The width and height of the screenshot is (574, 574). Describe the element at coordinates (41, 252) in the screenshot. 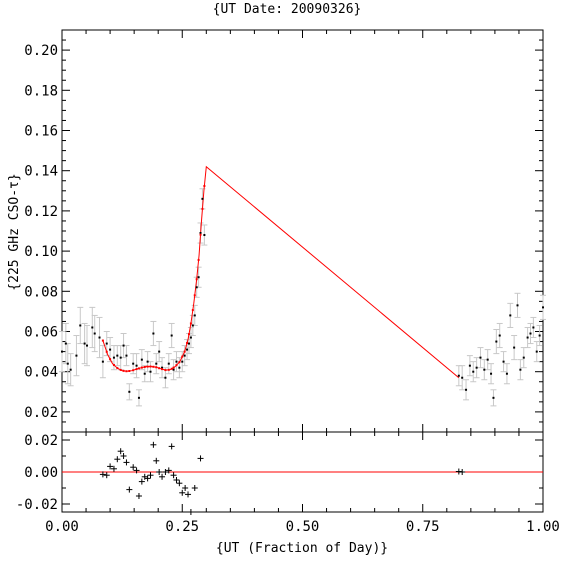

I see `y-tick-label: 0.10` at that location.